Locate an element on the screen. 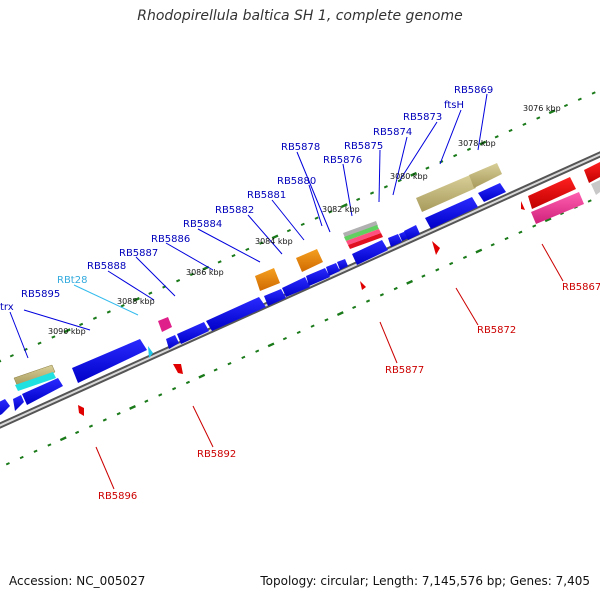  gene-label: RB5877 is located at coordinates (404, 370).